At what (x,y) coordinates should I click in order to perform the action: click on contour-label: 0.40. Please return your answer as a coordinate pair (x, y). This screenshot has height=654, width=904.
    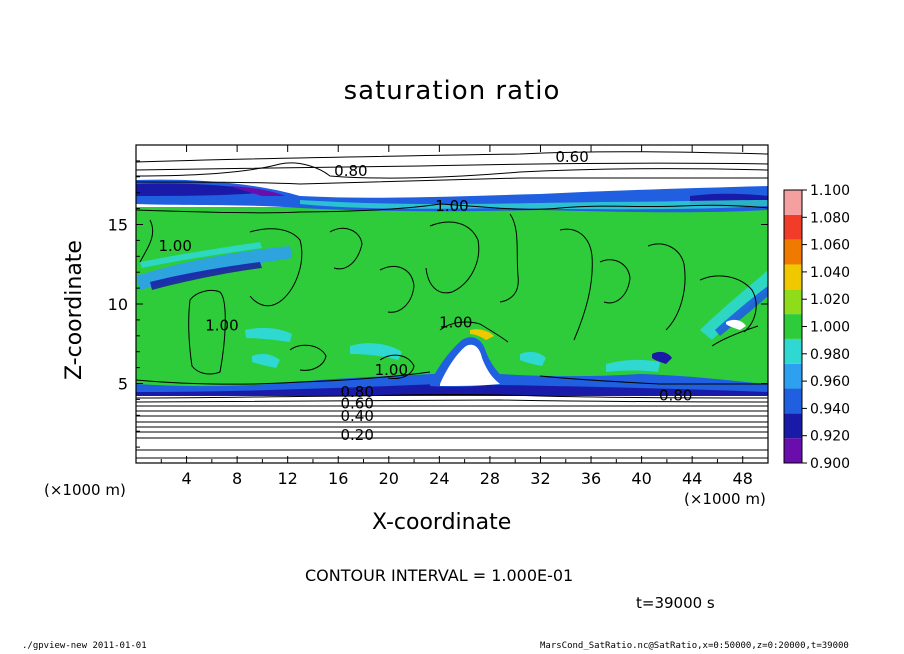
    Looking at the image, I should click on (356, 416).